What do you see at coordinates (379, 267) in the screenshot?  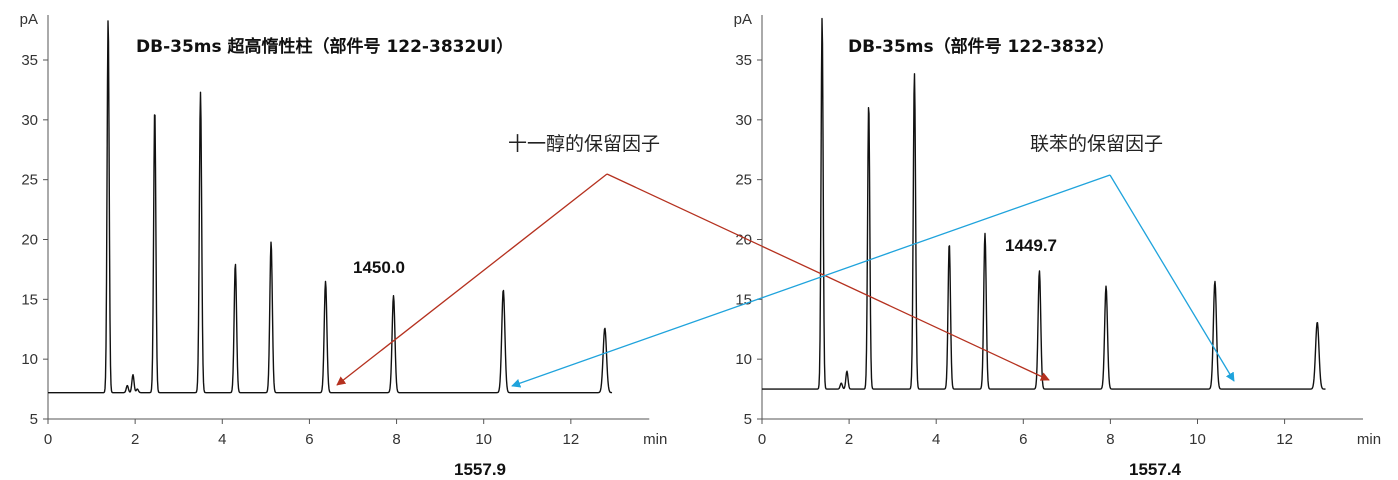 I see `retention-index-label: 1450.0` at bounding box center [379, 267].